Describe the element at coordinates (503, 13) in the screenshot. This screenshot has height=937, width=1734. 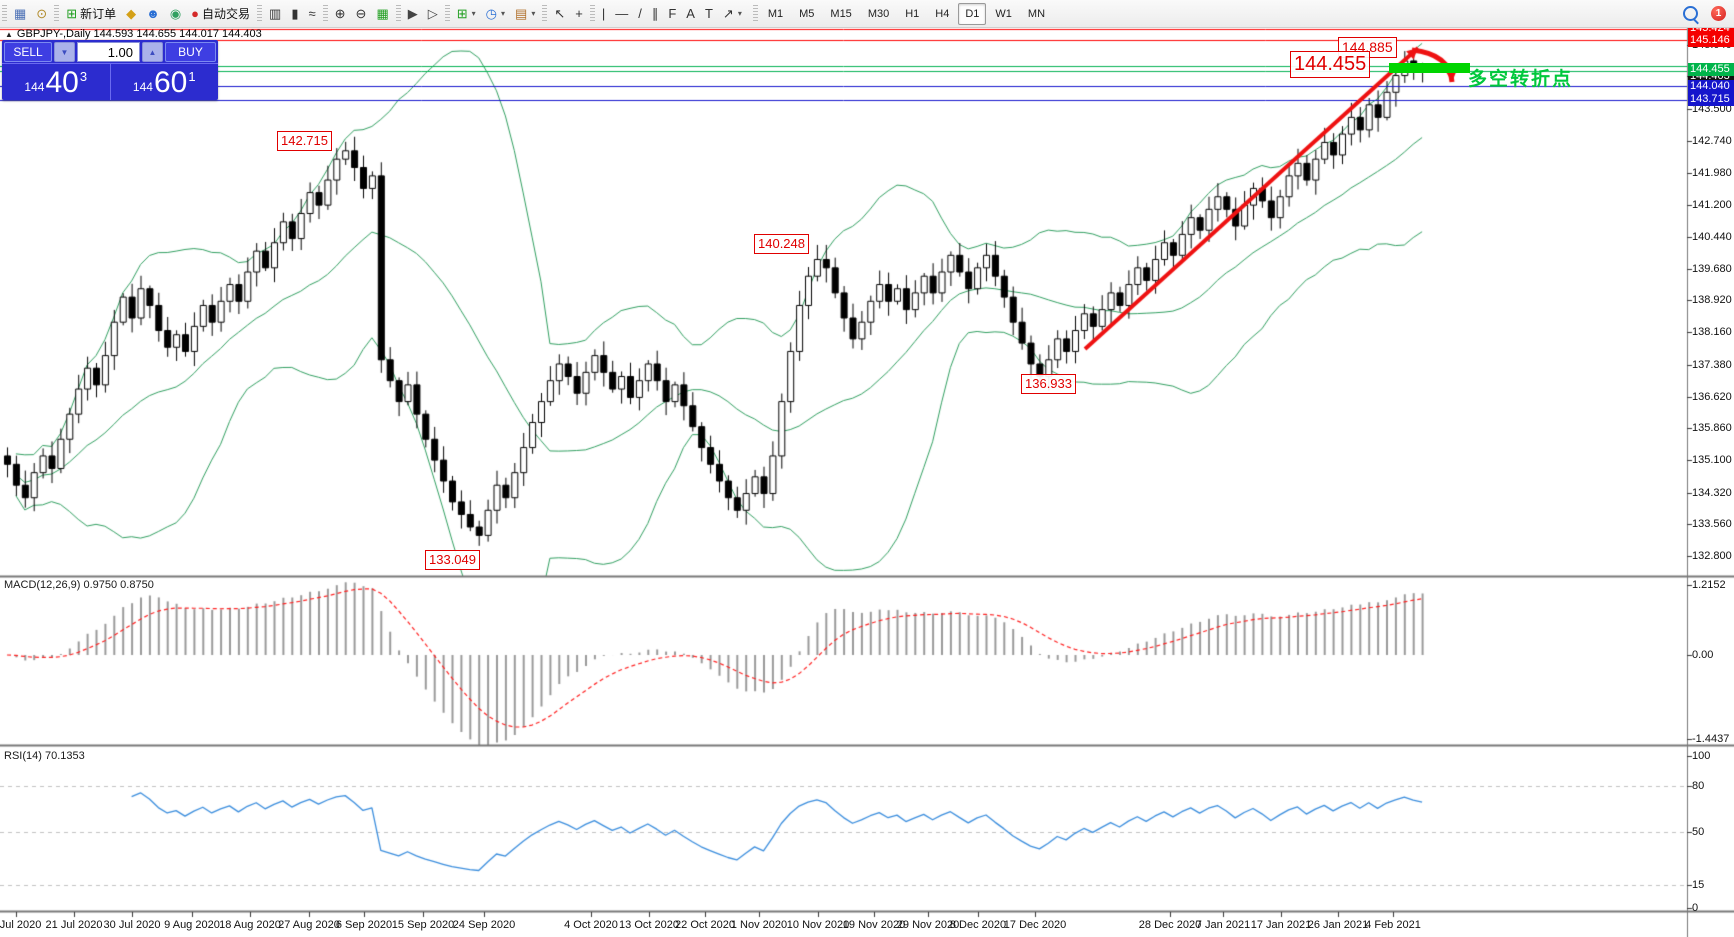
I see `periods-dropdown-icon: ▾` at that location.